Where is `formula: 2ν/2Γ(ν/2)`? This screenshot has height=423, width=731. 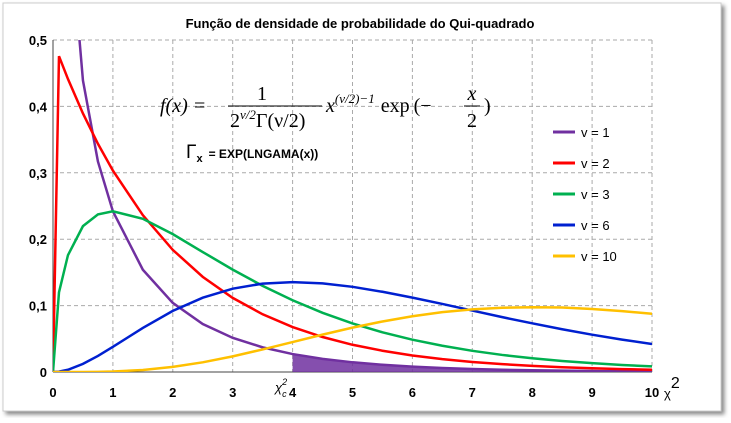
formula: 2ν/2Γ(ν/2) is located at coordinates (267, 119).